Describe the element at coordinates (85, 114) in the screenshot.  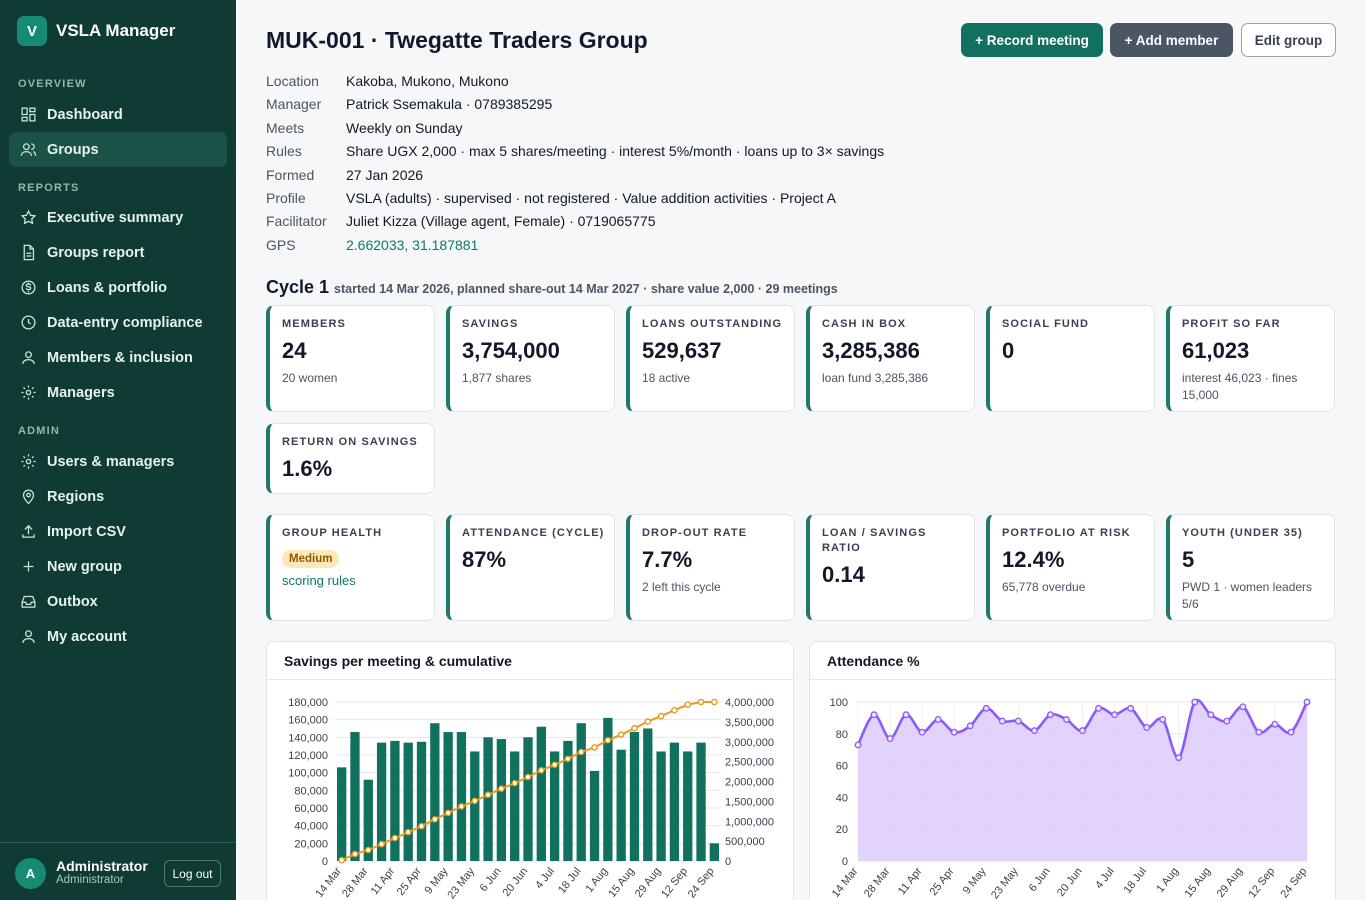
I see `sidebar-item-label: Dashboard` at that location.